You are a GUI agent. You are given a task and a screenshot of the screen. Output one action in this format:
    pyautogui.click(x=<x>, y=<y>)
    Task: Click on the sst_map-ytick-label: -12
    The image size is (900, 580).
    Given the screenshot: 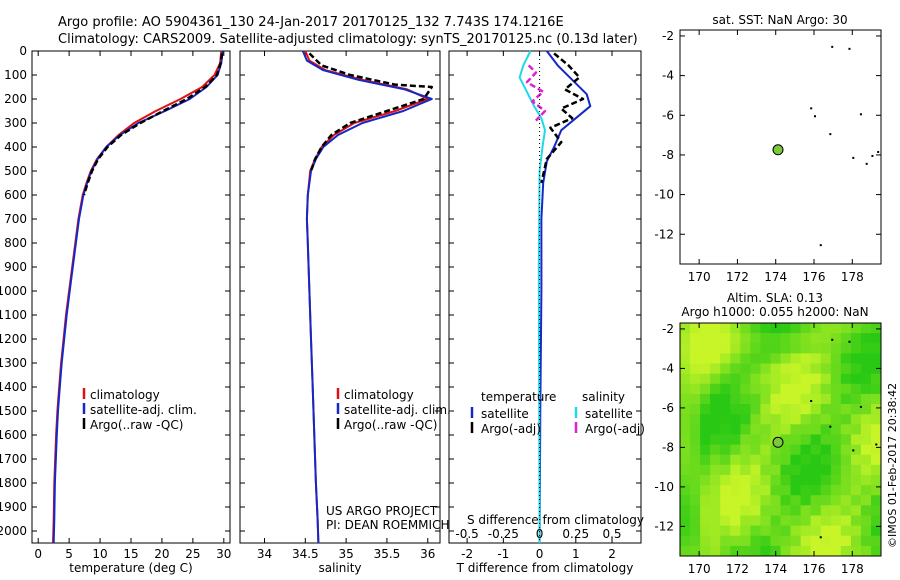 What is the action you would take?
    pyautogui.click(x=664, y=234)
    